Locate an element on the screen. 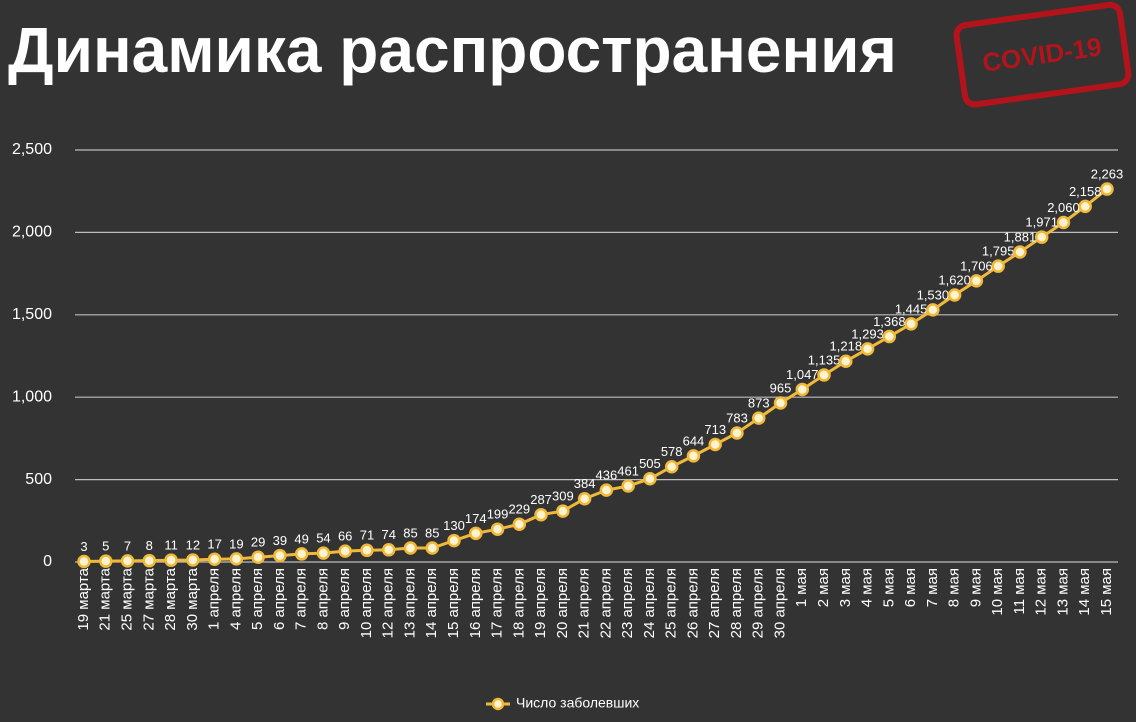 The width and height of the screenshot is (1136, 722). data-label: 54 is located at coordinates (323, 538).